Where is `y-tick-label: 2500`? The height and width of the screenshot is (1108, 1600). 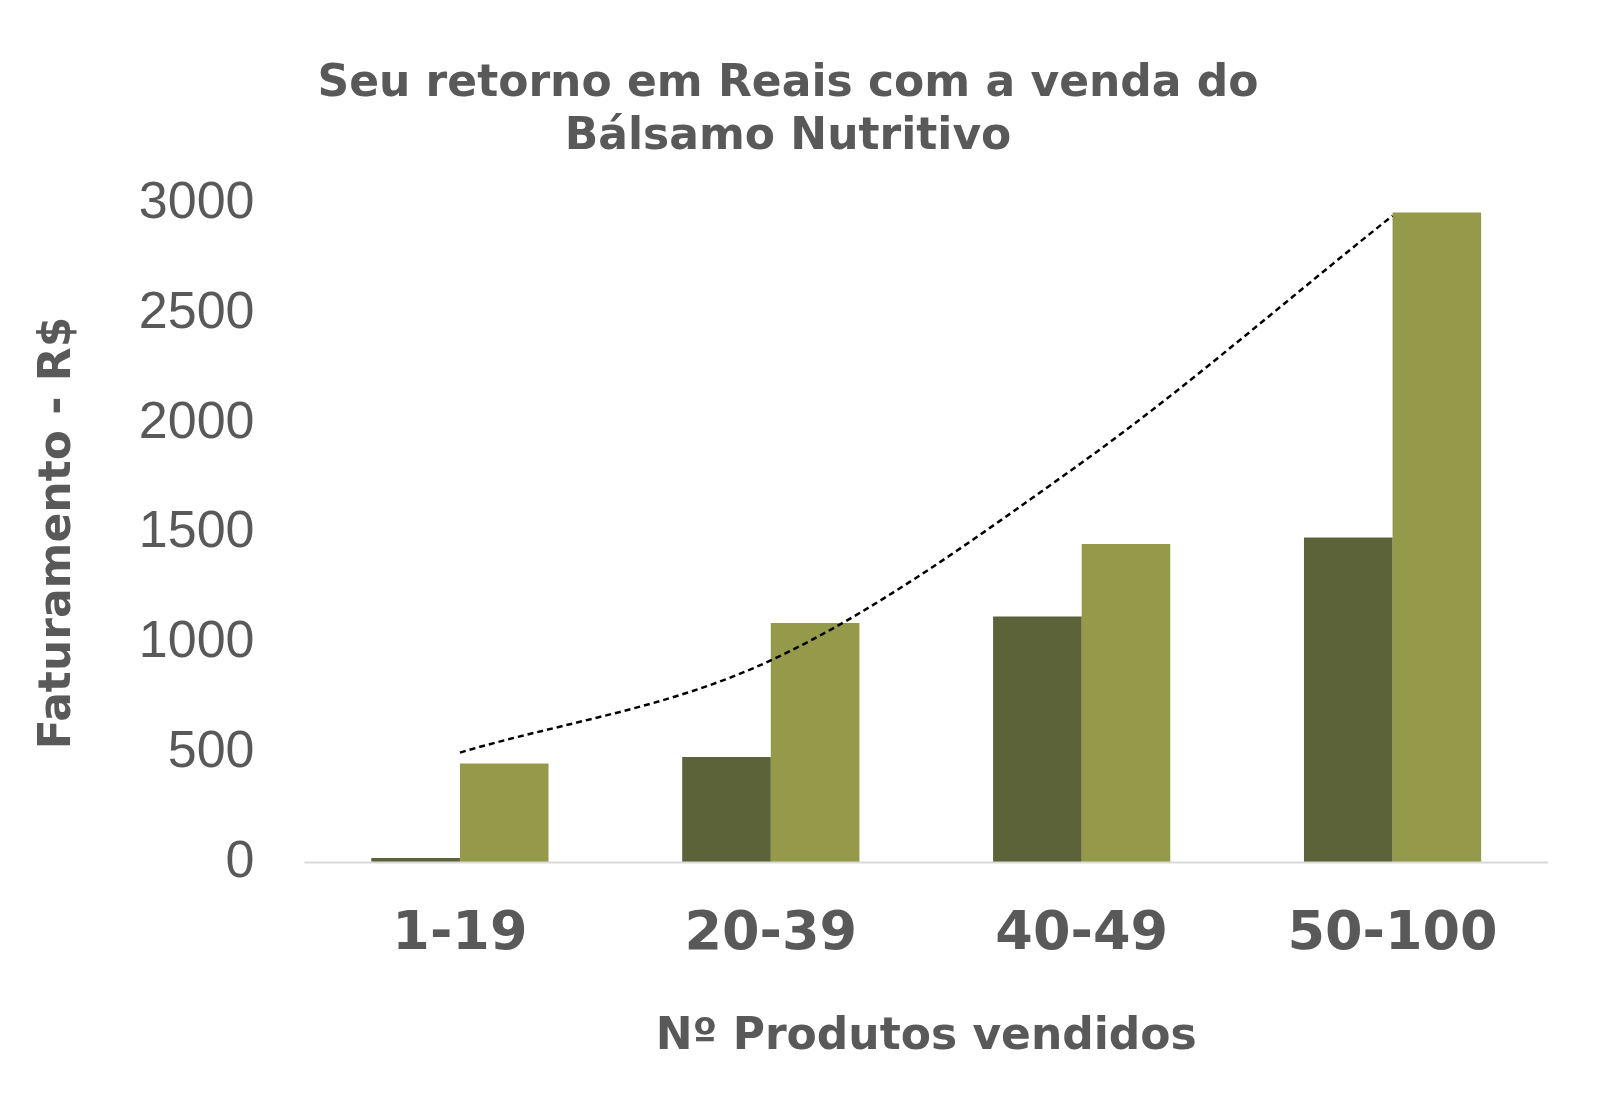 y-tick-label: 2500 is located at coordinates (196, 309).